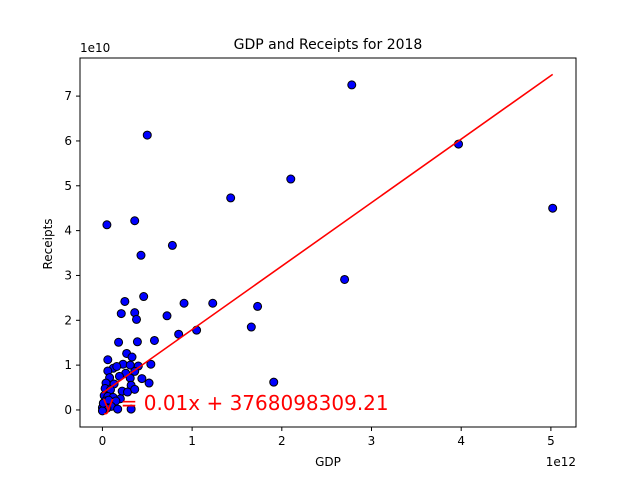 The image size is (640, 480). I want to click on x-axis-label: GDP, so click(328, 462).